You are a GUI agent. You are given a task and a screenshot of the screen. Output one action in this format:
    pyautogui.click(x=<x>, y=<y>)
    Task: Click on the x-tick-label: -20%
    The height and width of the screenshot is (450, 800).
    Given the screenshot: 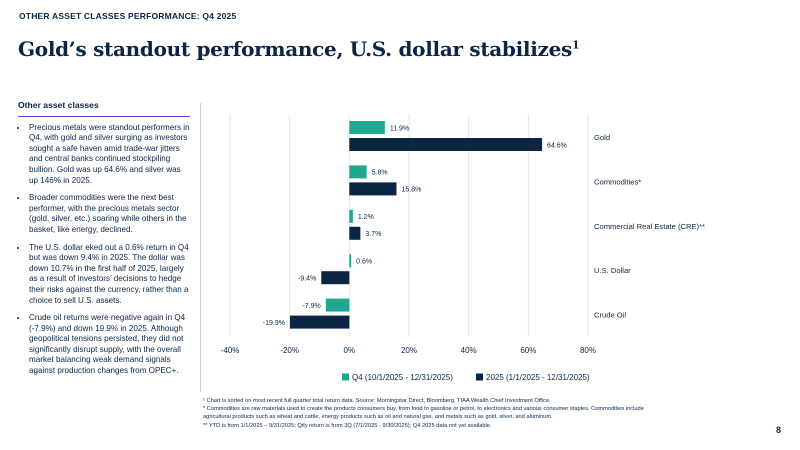 What is the action you would take?
    pyautogui.click(x=289, y=350)
    